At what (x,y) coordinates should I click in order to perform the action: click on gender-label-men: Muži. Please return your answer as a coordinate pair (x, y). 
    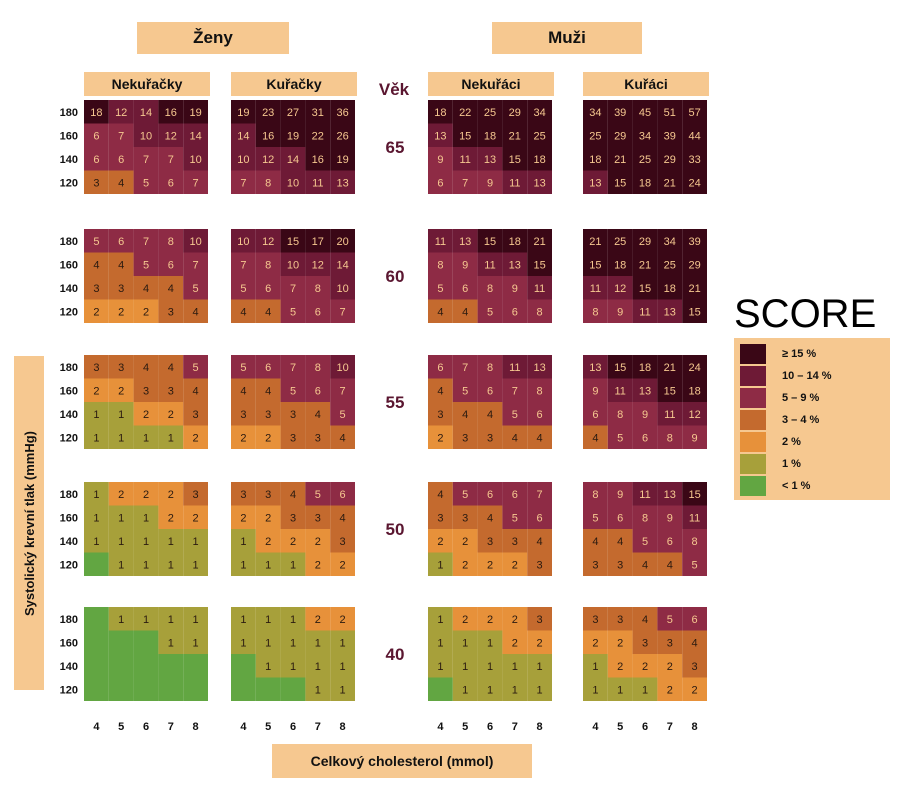
    Looking at the image, I should click on (567, 38).